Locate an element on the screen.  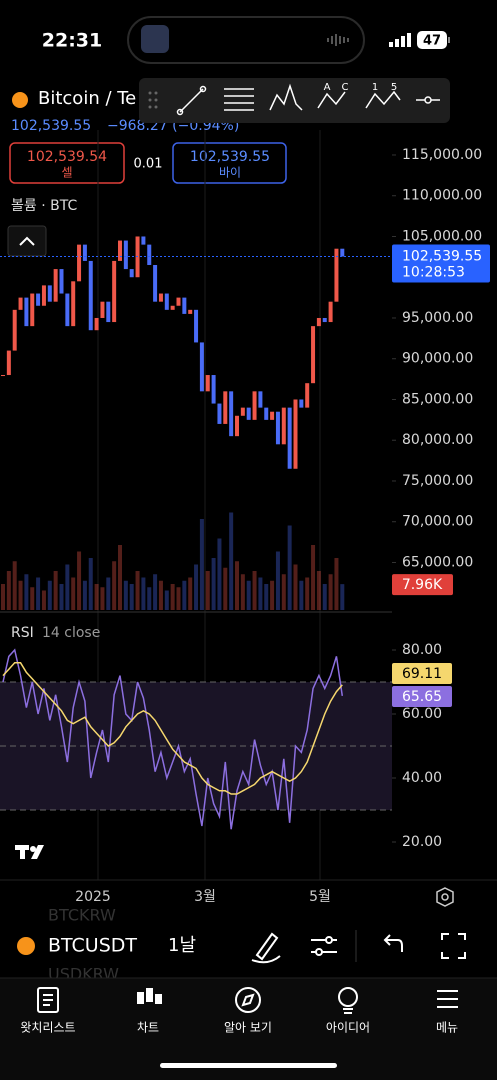
menu-icon is located at coordinates (447, 999).